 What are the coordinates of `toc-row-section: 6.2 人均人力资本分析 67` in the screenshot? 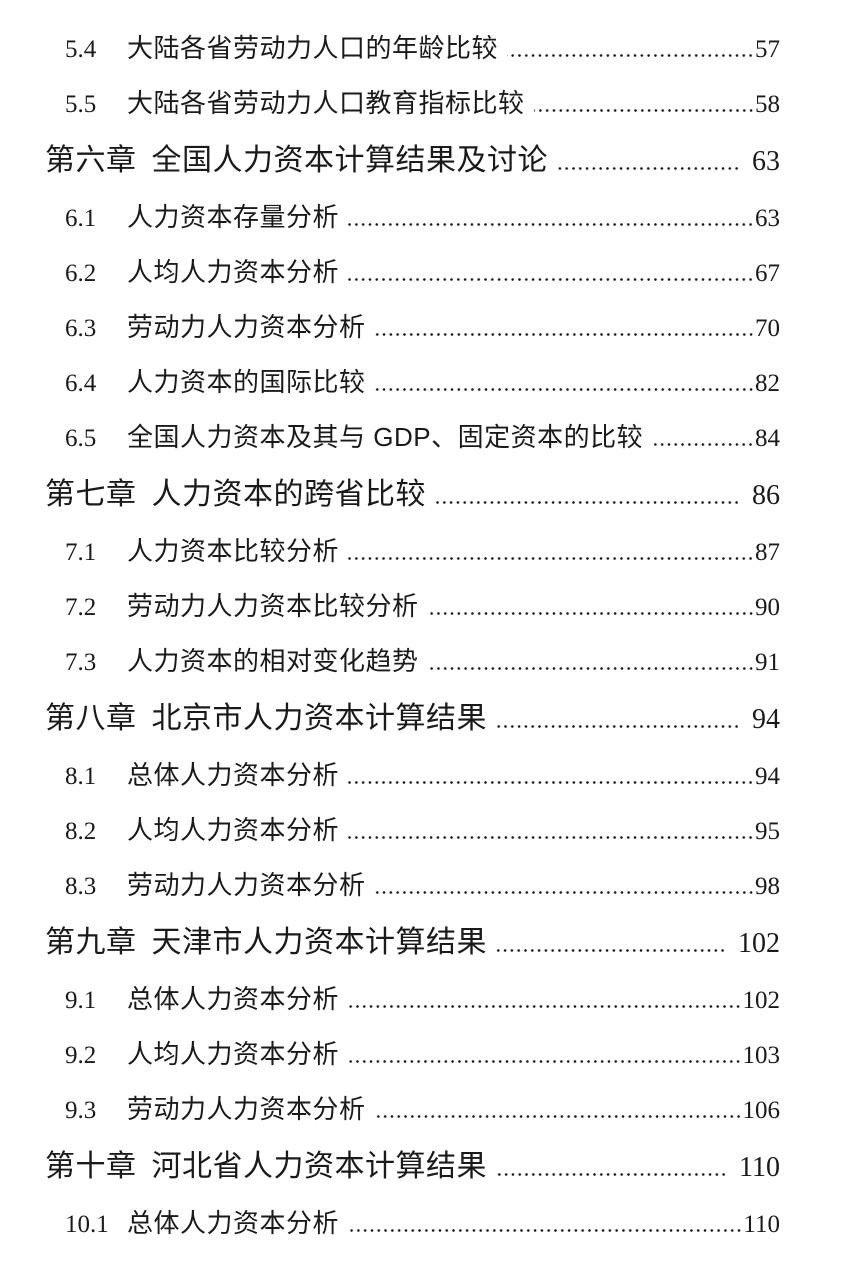 It's located at (412, 273).